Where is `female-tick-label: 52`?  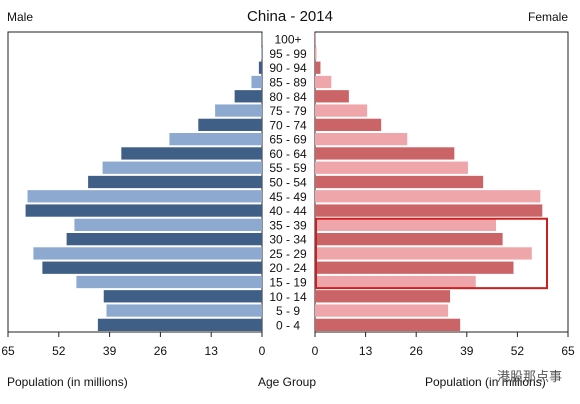
female-tick-label: 52 is located at coordinates (518, 351).